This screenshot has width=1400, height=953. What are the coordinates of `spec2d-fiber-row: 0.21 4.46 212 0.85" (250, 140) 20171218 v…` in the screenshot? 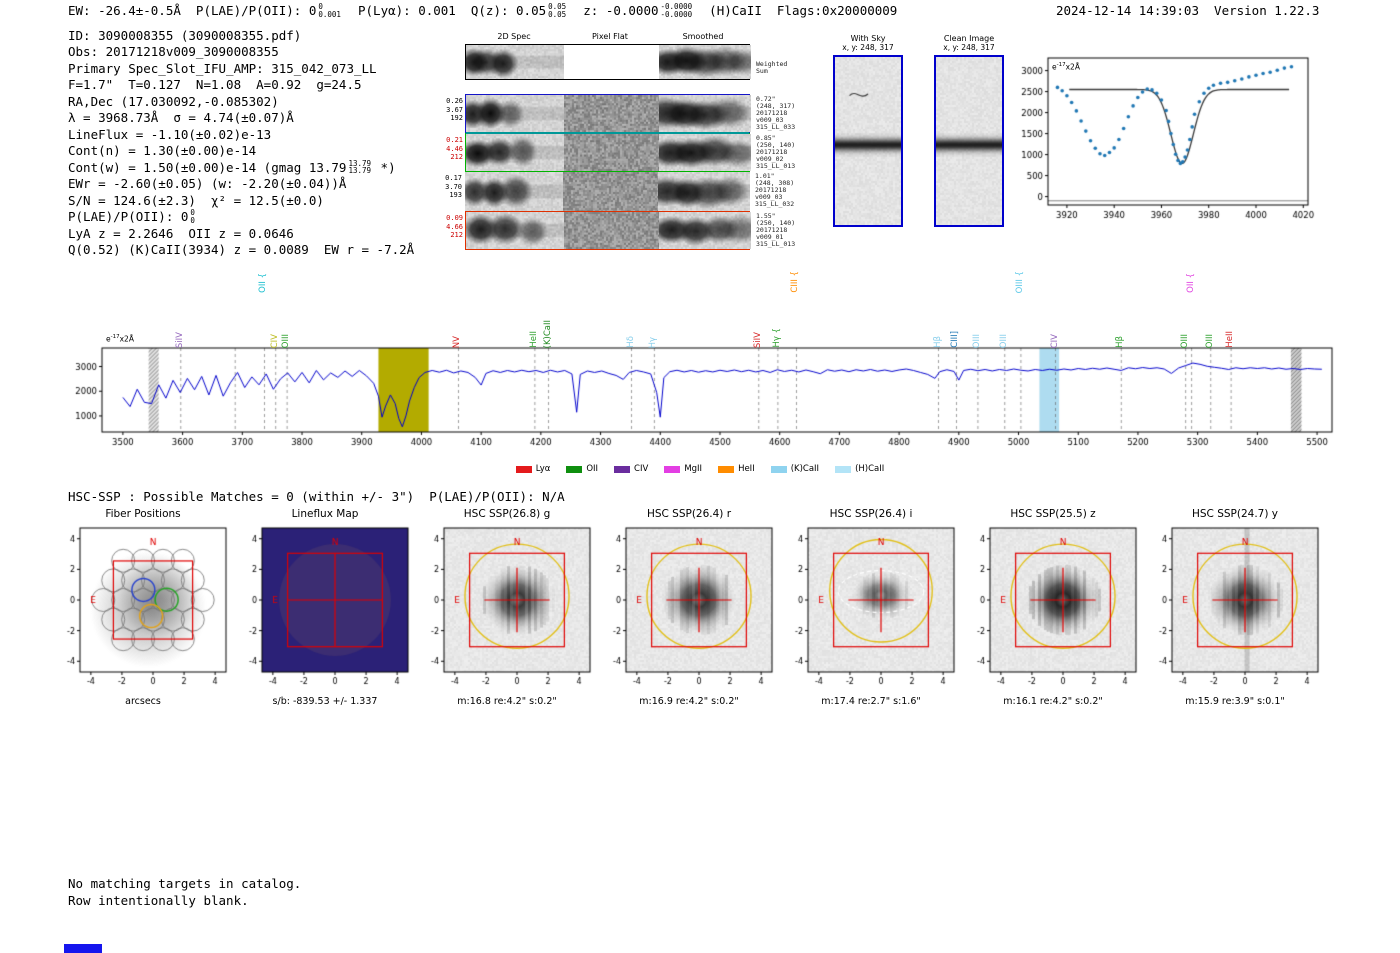 It's located at (620, 152).